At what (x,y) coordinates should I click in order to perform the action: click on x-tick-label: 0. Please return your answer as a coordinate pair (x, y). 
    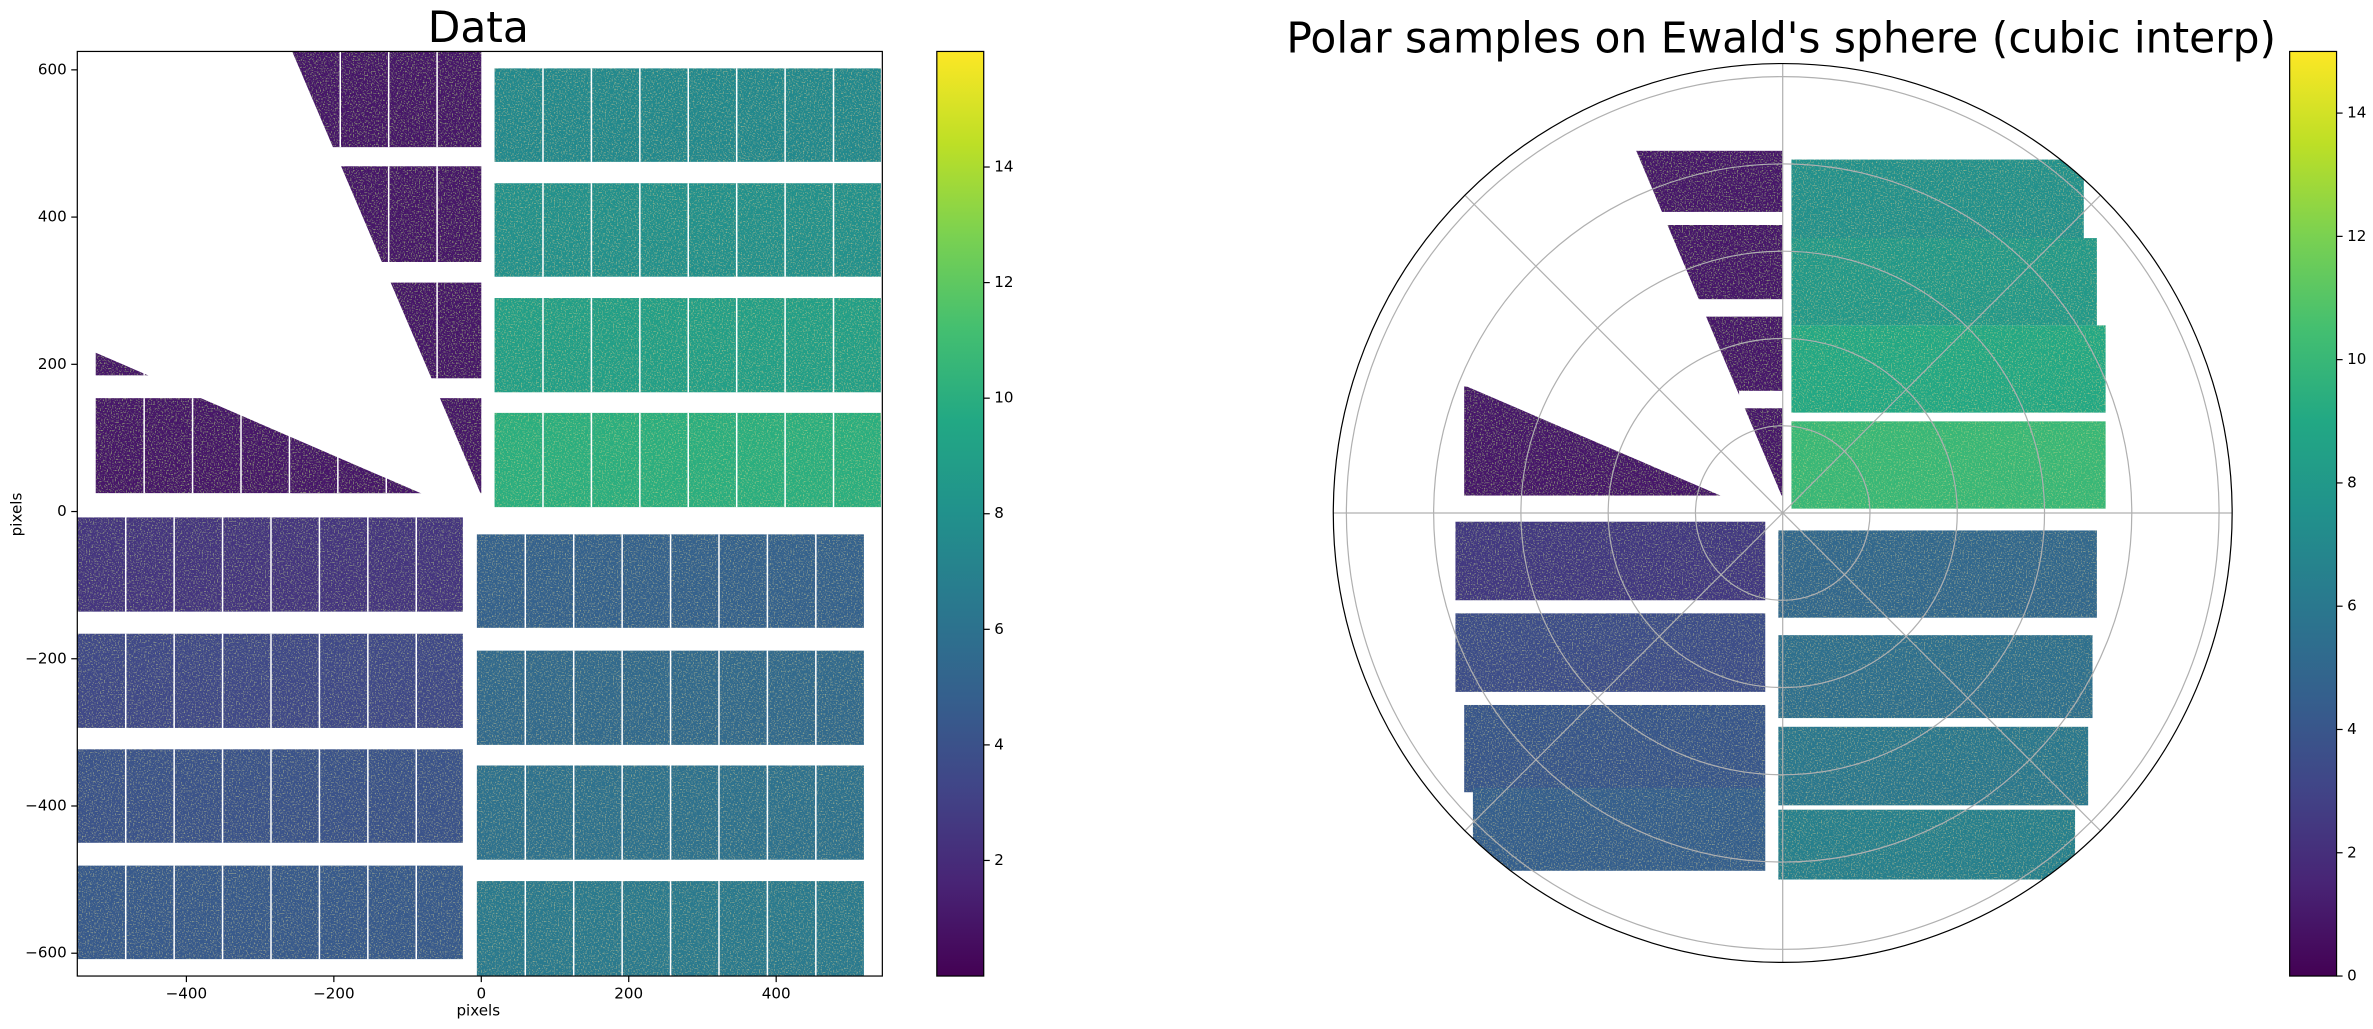
    Looking at the image, I should click on (481, 994).